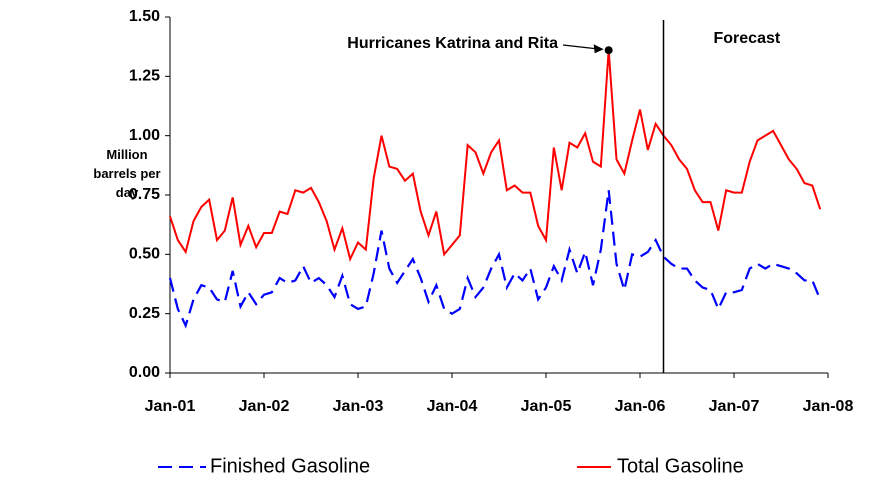  I want to click on annotation: Forecast, so click(747, 38).